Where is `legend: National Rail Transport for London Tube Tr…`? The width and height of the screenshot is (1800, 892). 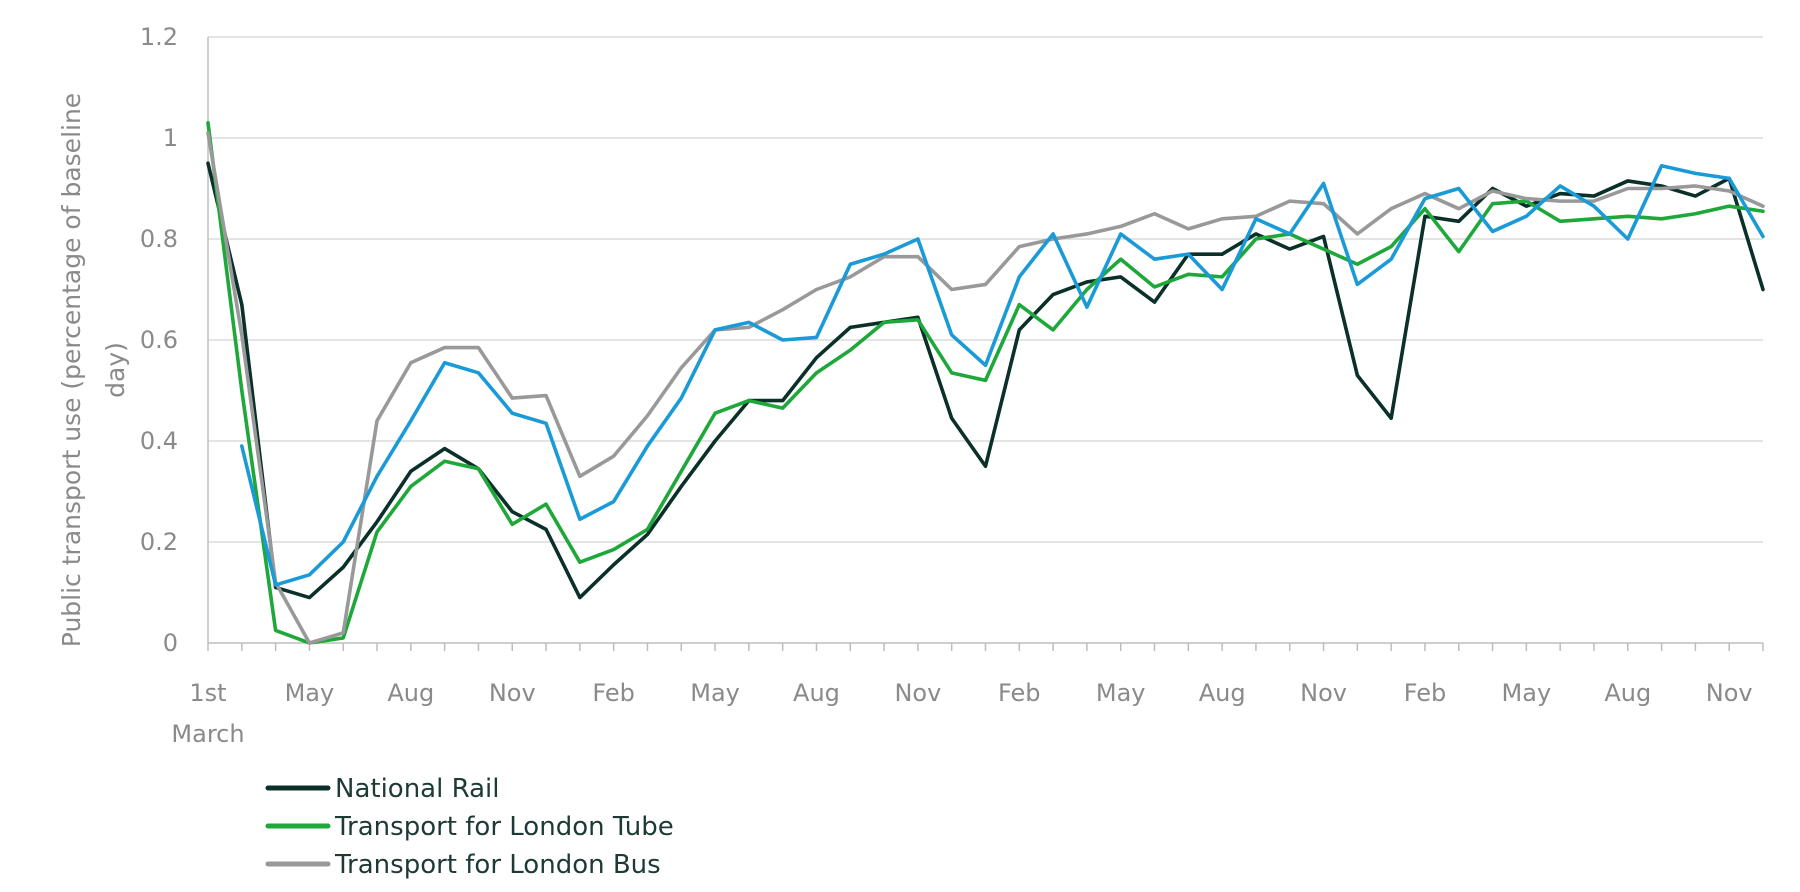 legend: National Rail Transport for London Tube Tr… is located at coordinates (469, 827).